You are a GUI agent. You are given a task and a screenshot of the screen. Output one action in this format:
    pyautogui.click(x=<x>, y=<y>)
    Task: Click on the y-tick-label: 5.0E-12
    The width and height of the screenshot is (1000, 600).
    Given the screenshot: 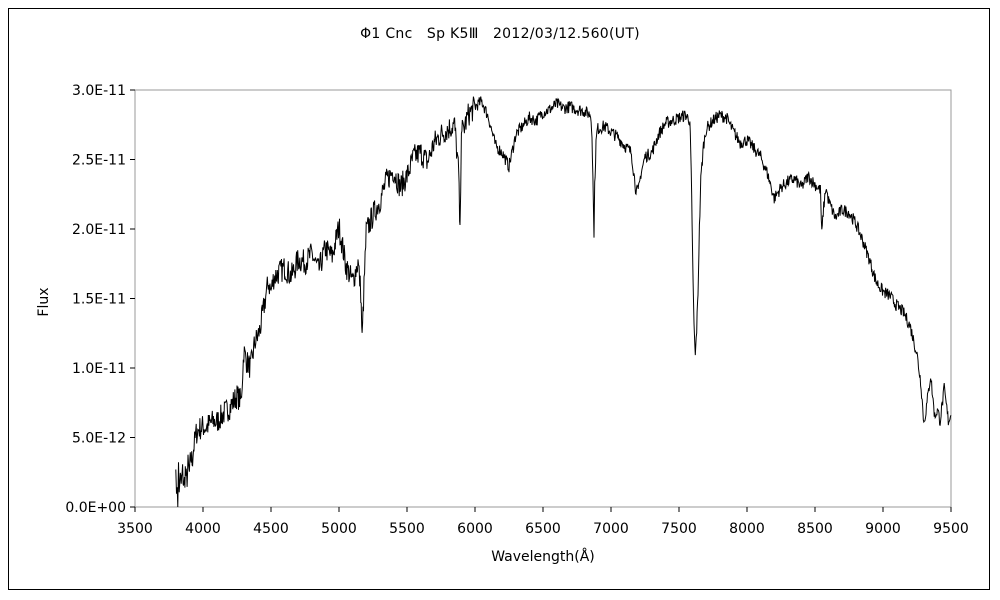 What is the action you would take?
    pyautogui.click(x=99, y=439)
    